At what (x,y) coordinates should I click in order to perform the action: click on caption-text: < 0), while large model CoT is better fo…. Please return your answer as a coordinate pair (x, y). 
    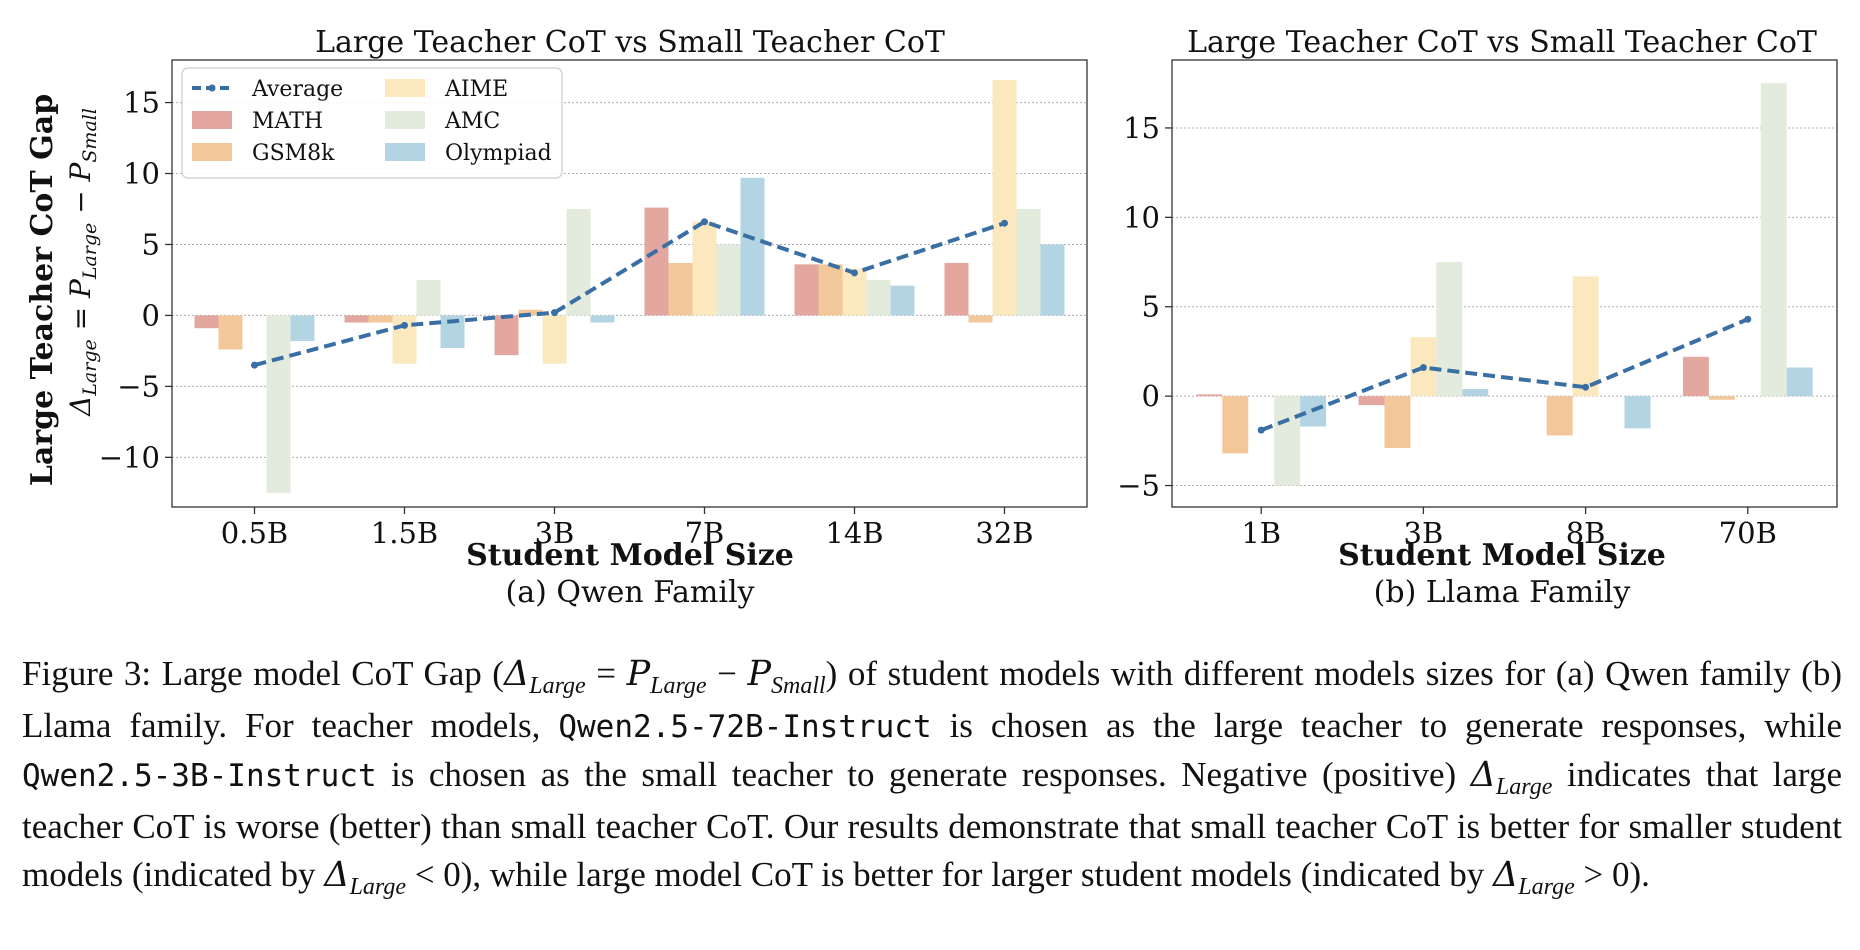
    Looking at the image, I should click on (950, 874).